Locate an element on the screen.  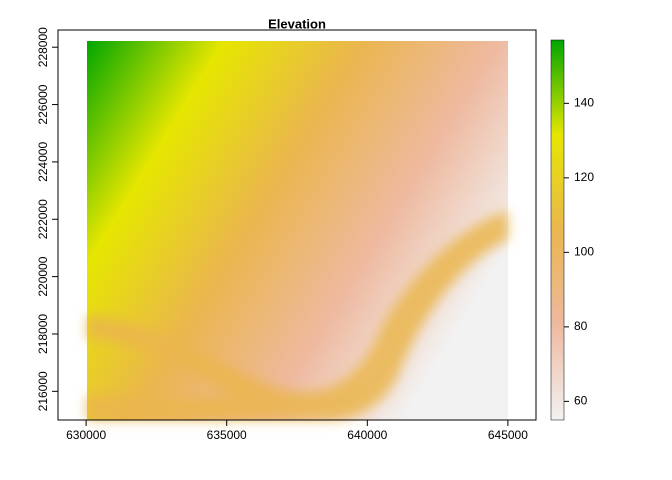
x-tick-label: 640000 is located at coordinates (367, 435).